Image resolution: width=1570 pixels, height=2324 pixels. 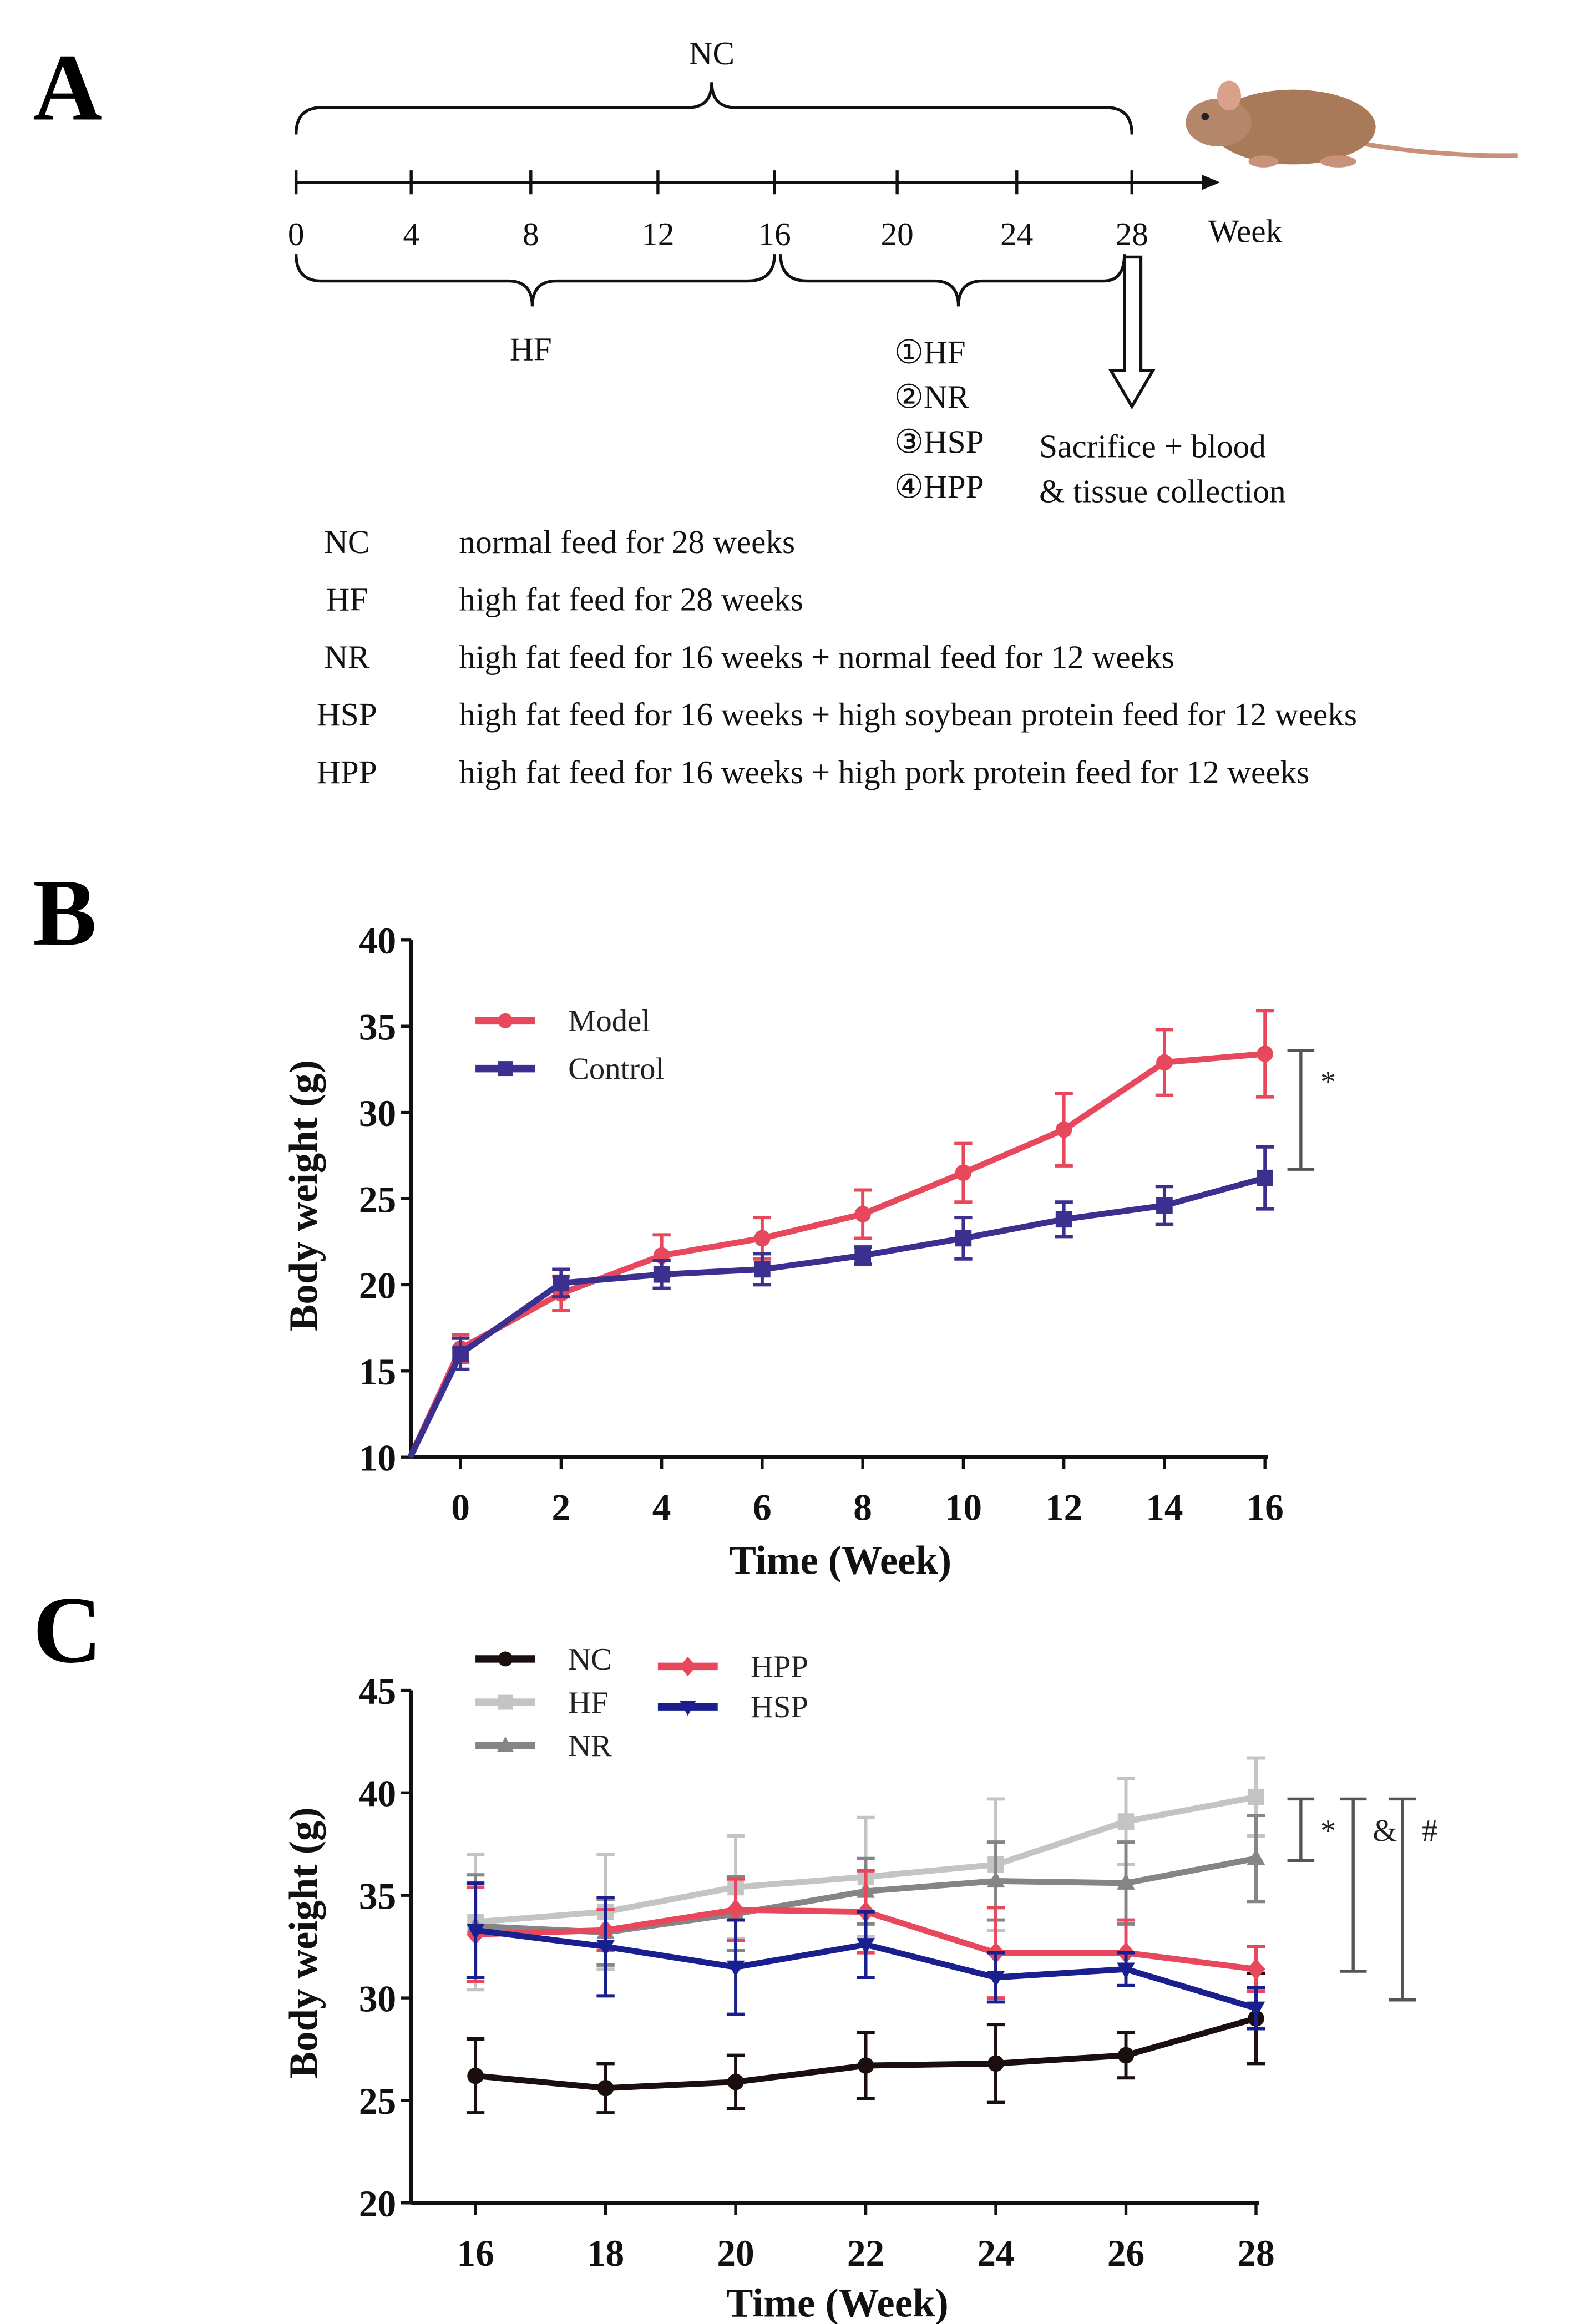 What do you see at coordinates (377, 2101) in the screenshot?
I see `y-tick-label: 25` at bounding box center [377, 2101].